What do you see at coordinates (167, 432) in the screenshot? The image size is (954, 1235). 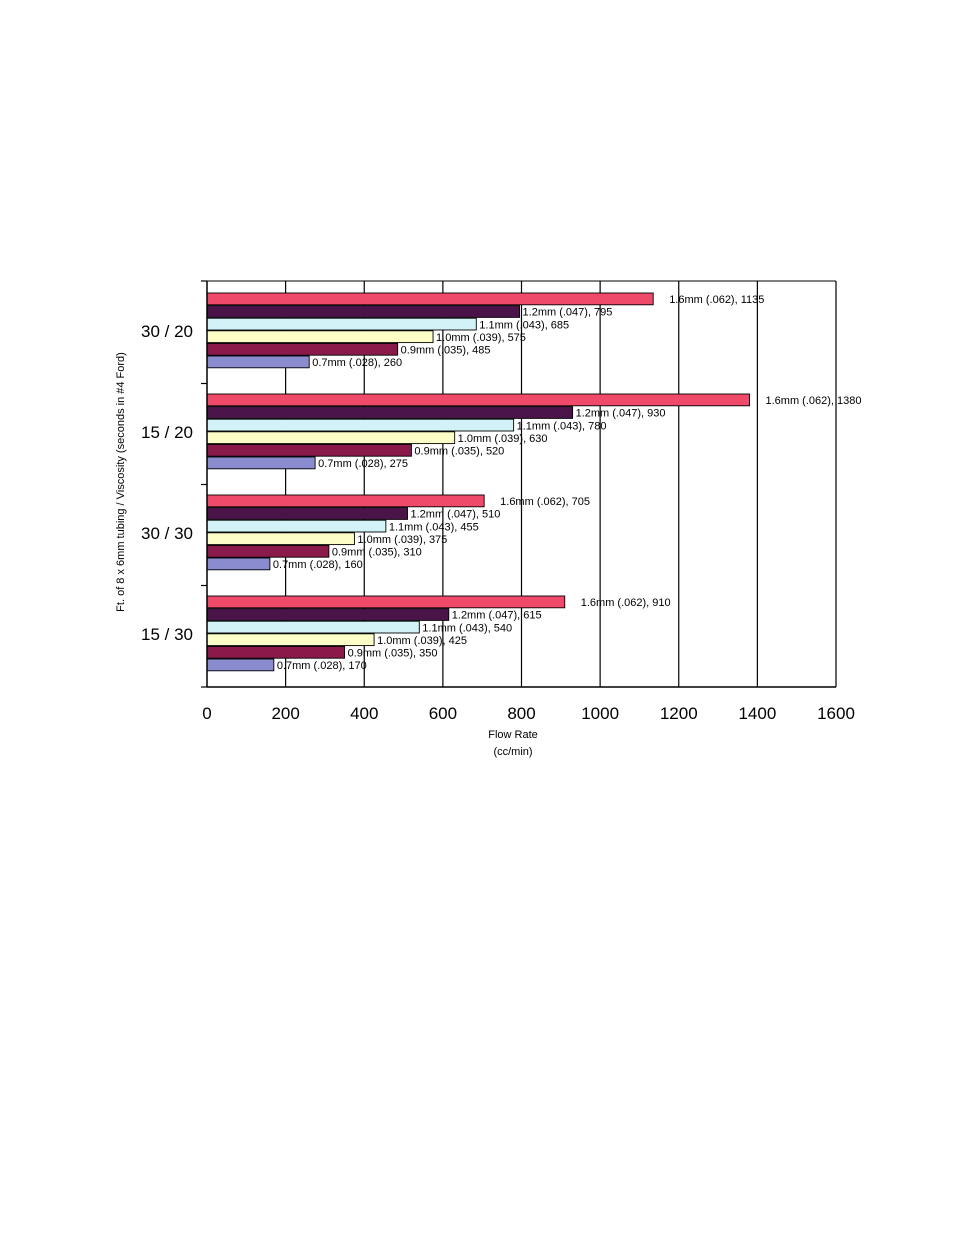 I see `category-label: 15 / 20` at bounding box center [167, 432].